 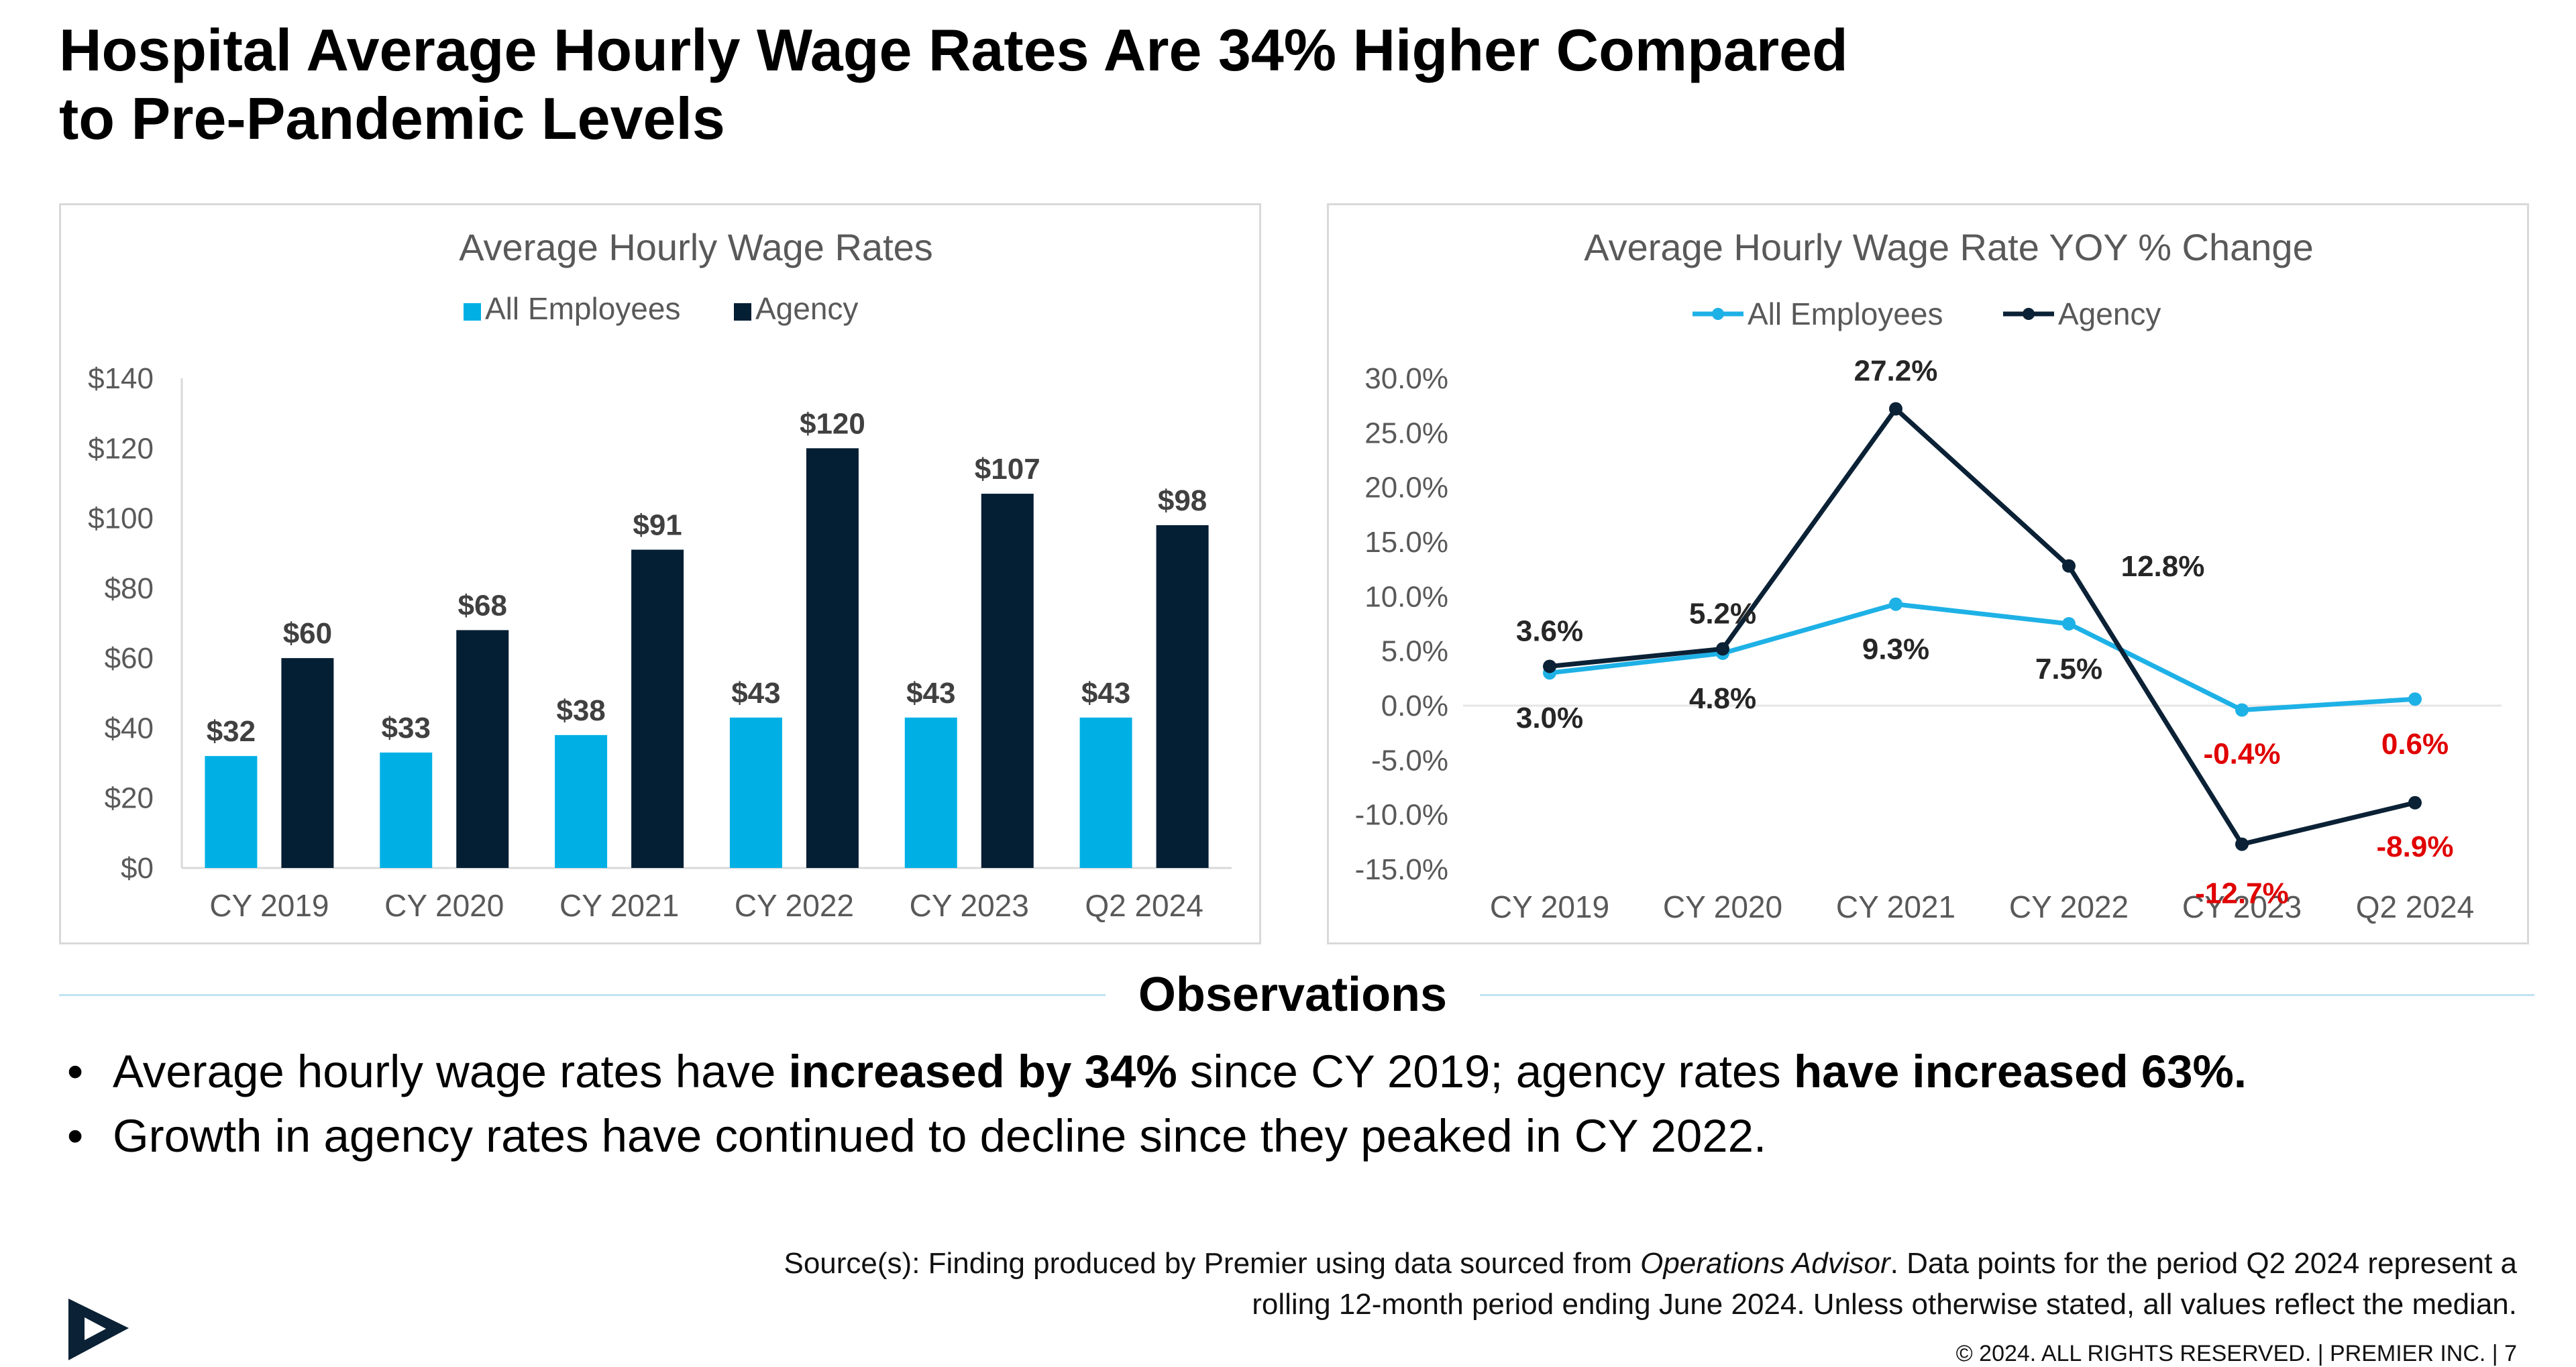 What do you see at coordinates (1406, 433) in the screenshot?
I see `y-tick-label: 25.0%` at bounding box center [1406, 433].